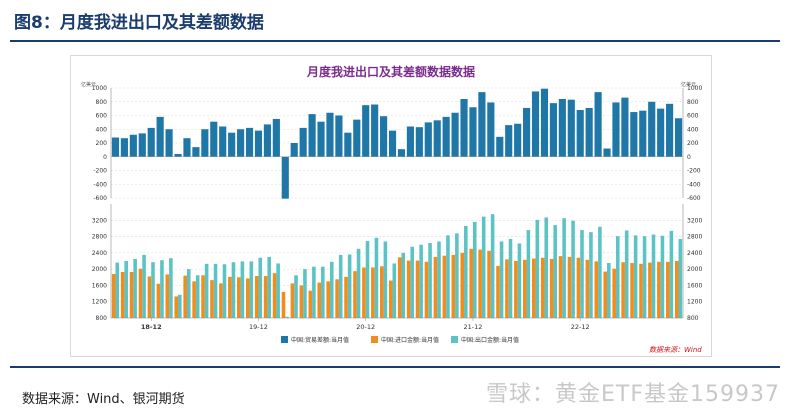 The image size is (800, 420). What do you see at coordinates (258, 327) in the screenshot?
I see `x-tick-label: 19-12` at bounding box center [258, 327].